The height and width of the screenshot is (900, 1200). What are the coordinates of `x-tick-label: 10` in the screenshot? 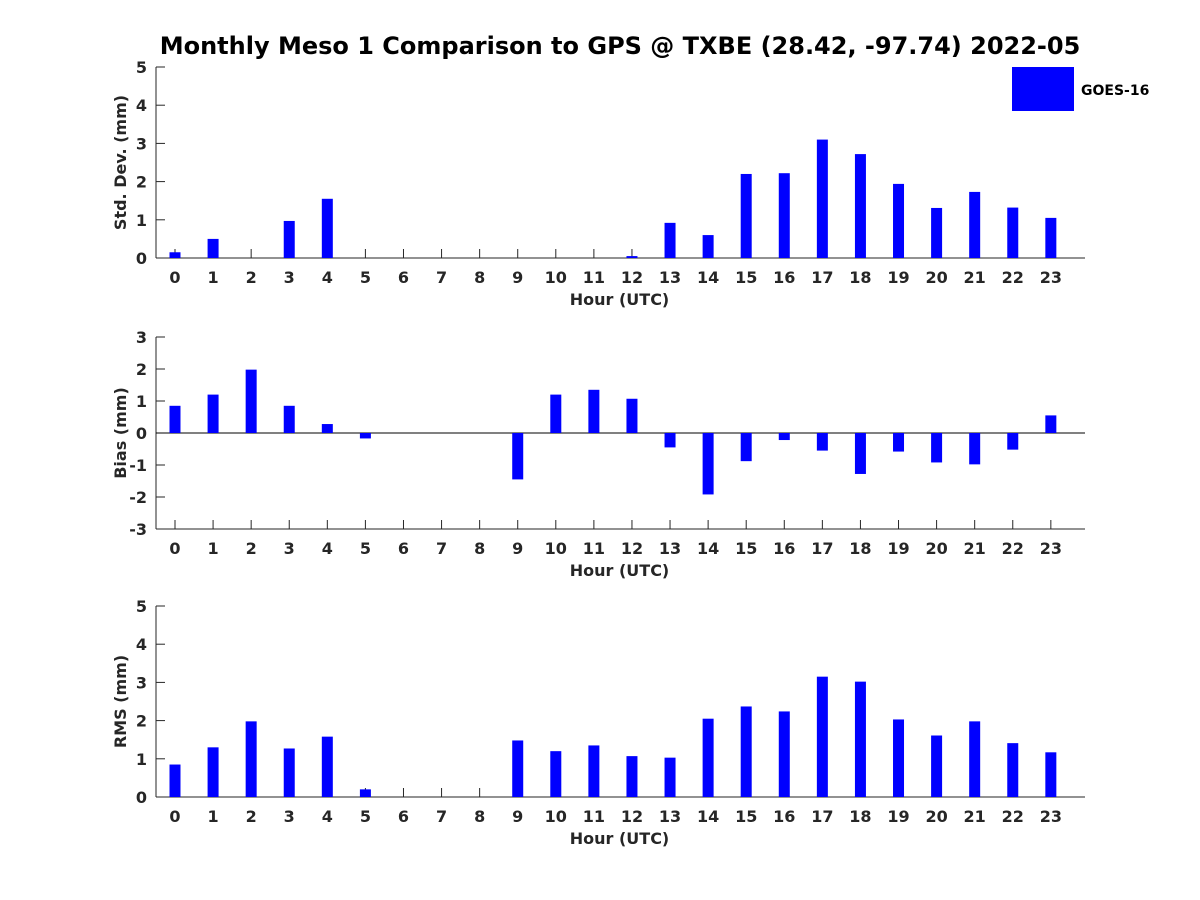 It's located at (556, 816).